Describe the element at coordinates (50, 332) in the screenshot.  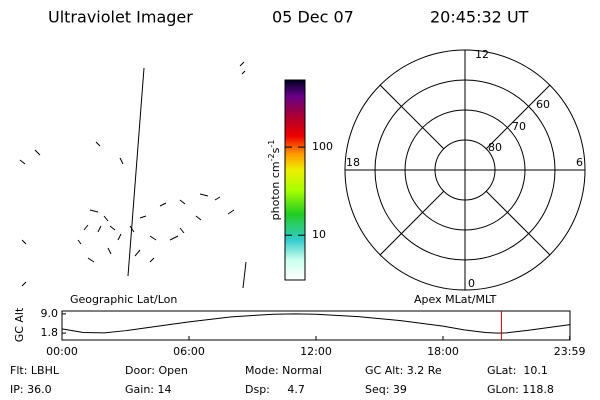
I see `y-tick-label: 1.8` at that location.